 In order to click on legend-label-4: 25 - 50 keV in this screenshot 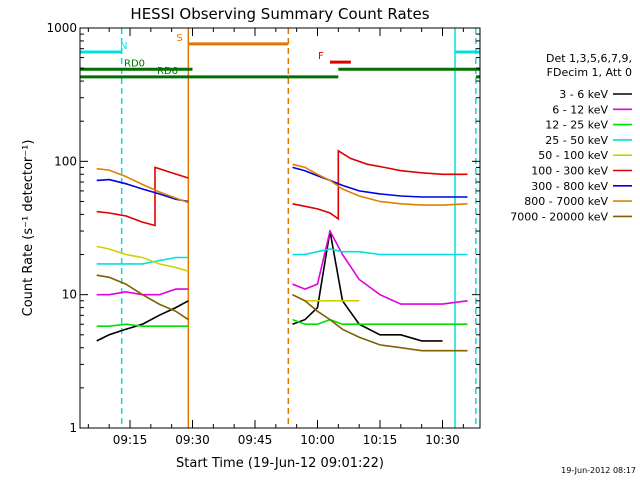, I will do `click(576, 140)`.